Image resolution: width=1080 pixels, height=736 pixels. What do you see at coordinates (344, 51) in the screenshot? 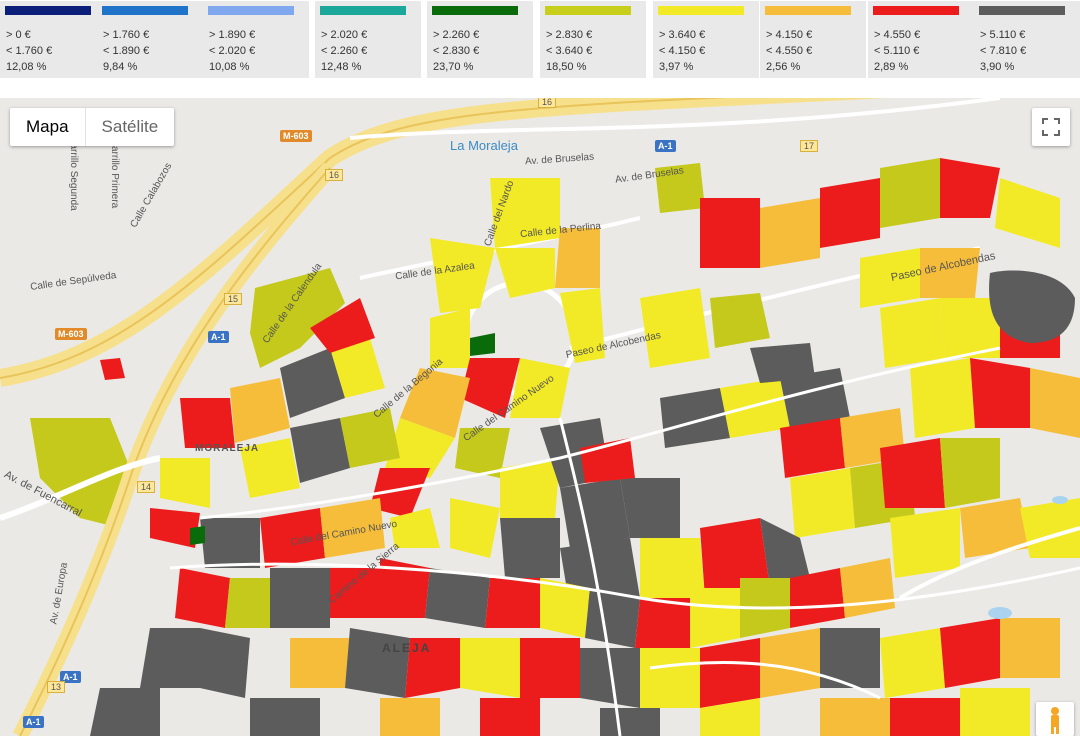
I see `legend-max: < 2.260 €` at bounding box center [344, 51].